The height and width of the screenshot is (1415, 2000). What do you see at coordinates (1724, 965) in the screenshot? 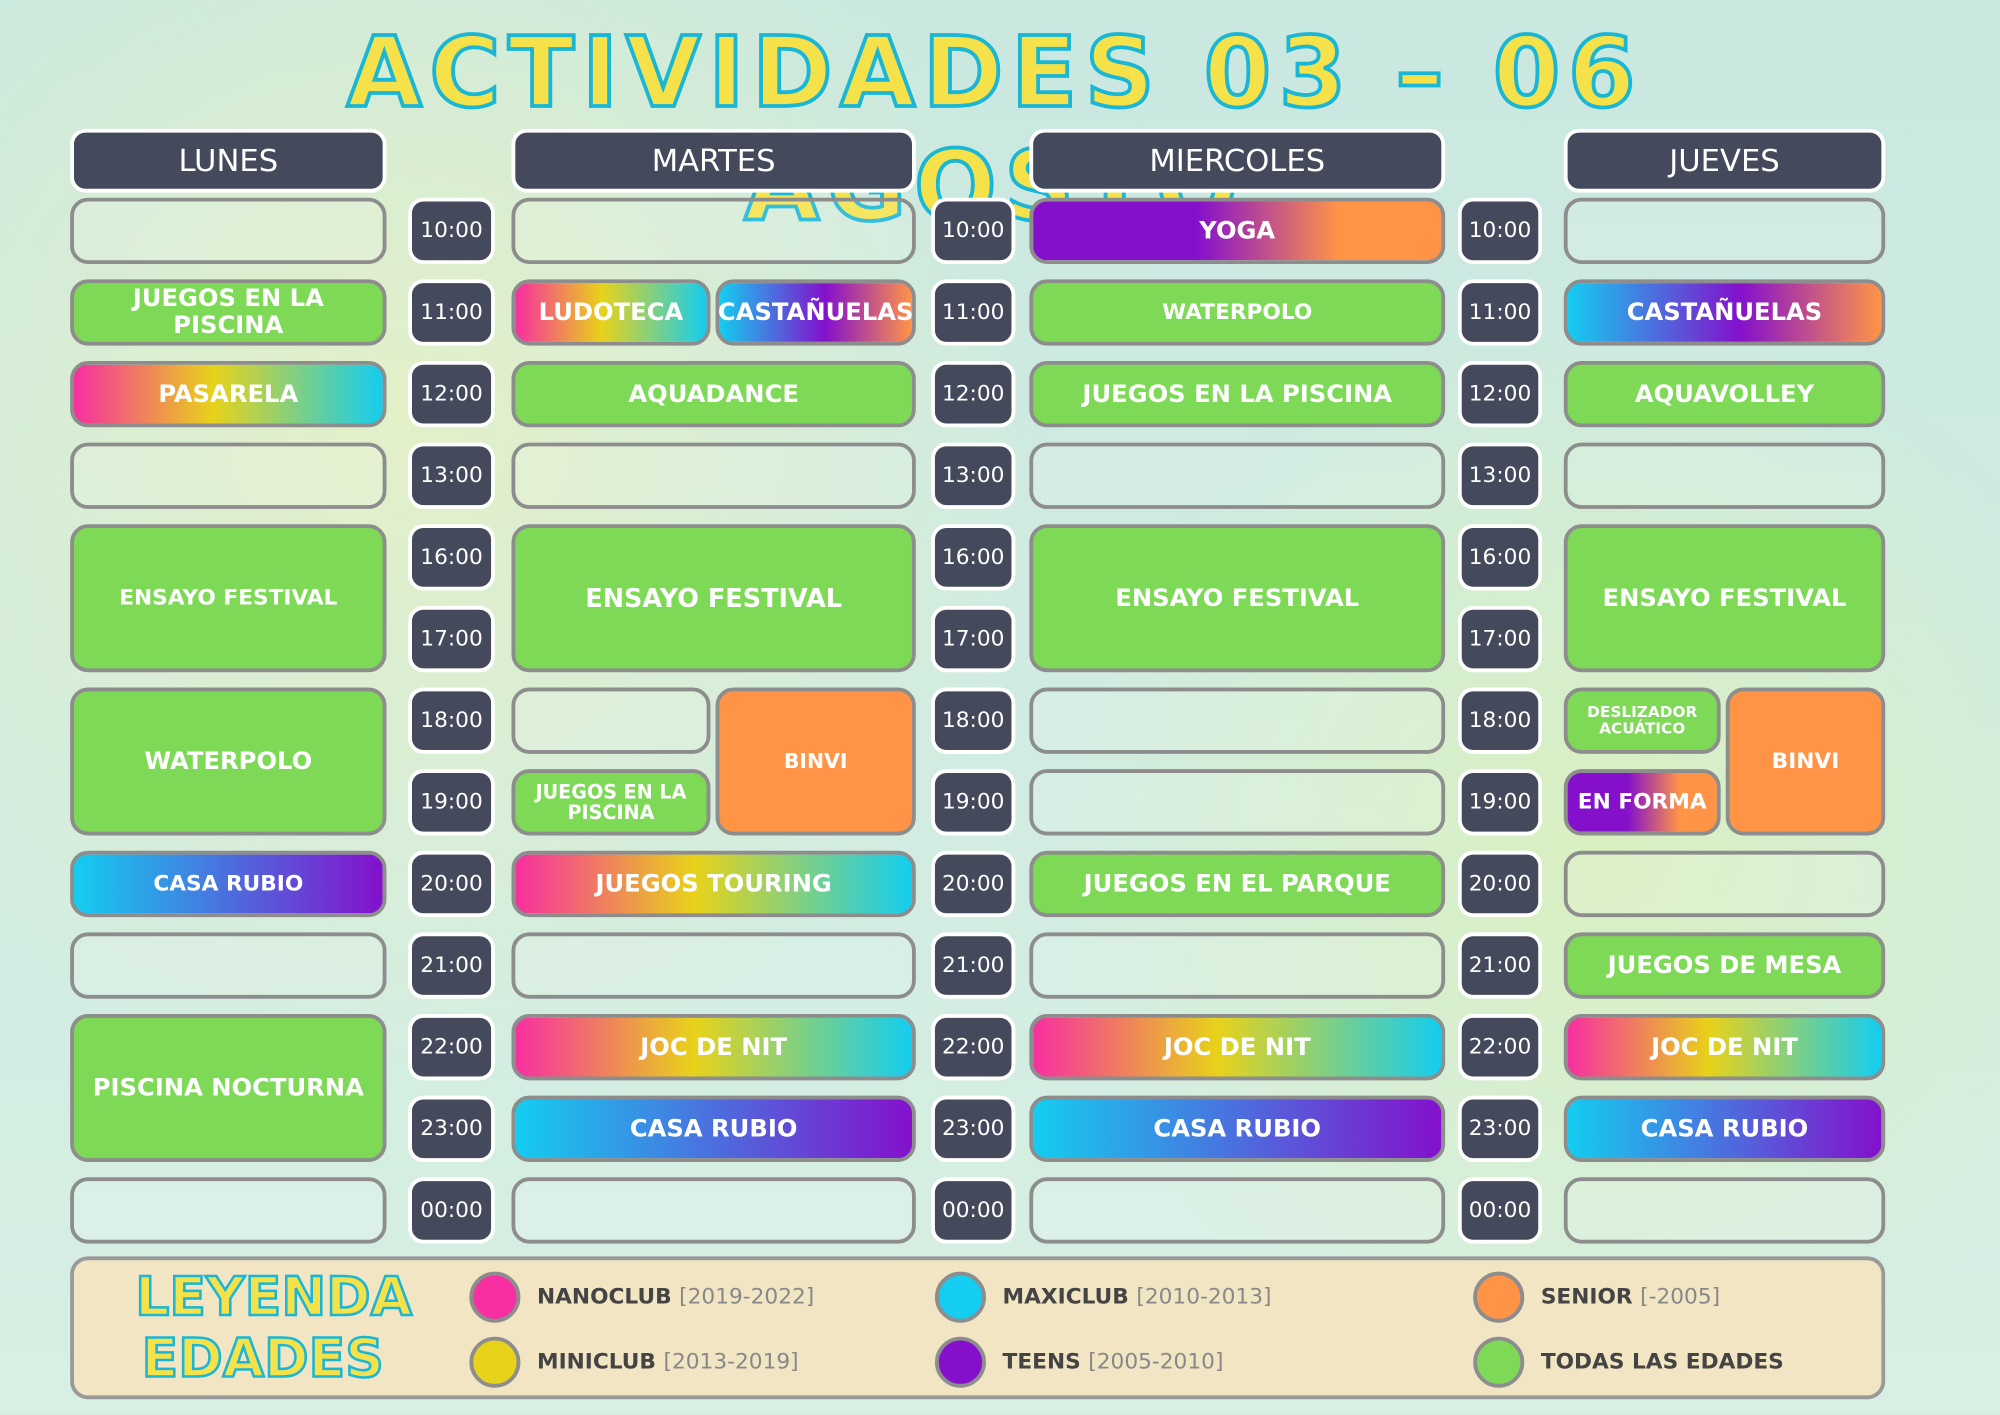
I see `activity: JUEGOS DE MESA` at bounding box center [1724, 965].